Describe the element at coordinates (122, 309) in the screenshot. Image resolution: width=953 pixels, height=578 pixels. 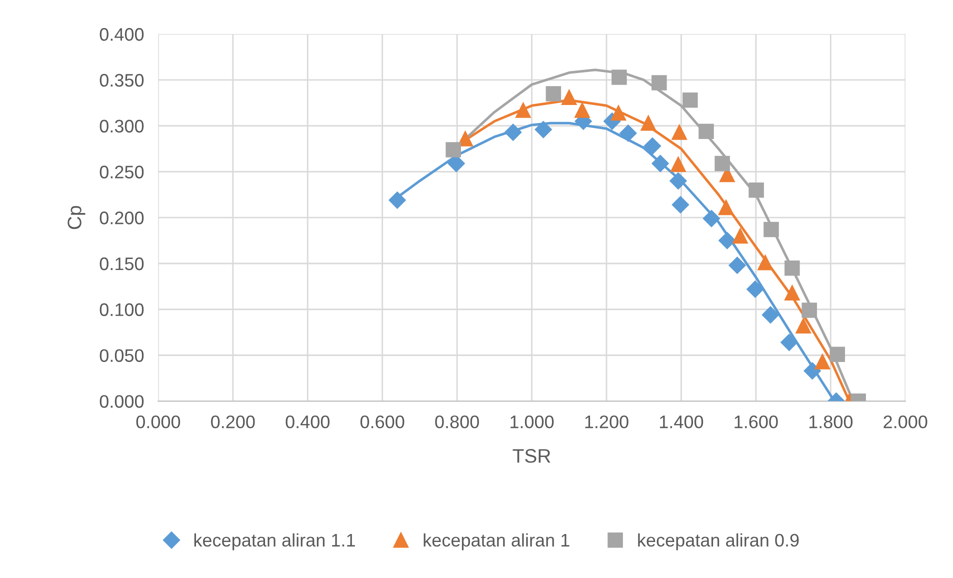
I see `y-tick-label: 0.100` at that location.